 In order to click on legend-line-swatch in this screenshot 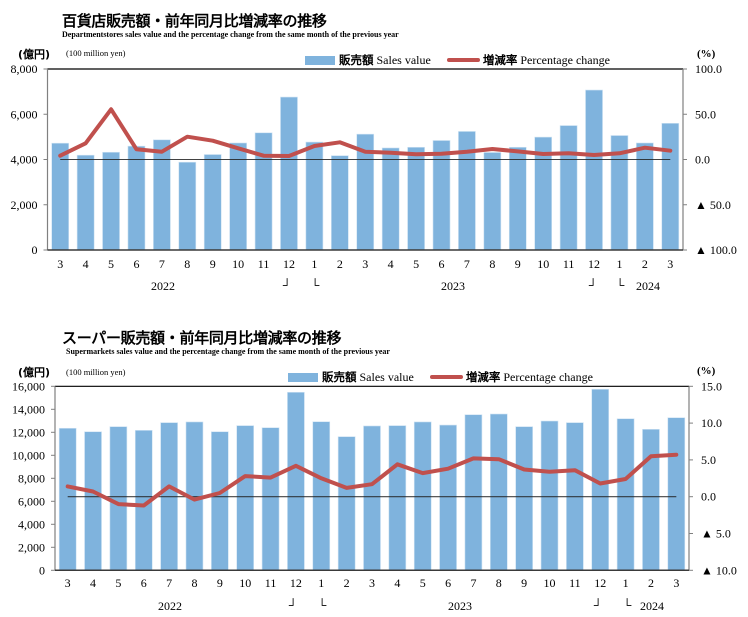, I will do `click(463, 60)`.